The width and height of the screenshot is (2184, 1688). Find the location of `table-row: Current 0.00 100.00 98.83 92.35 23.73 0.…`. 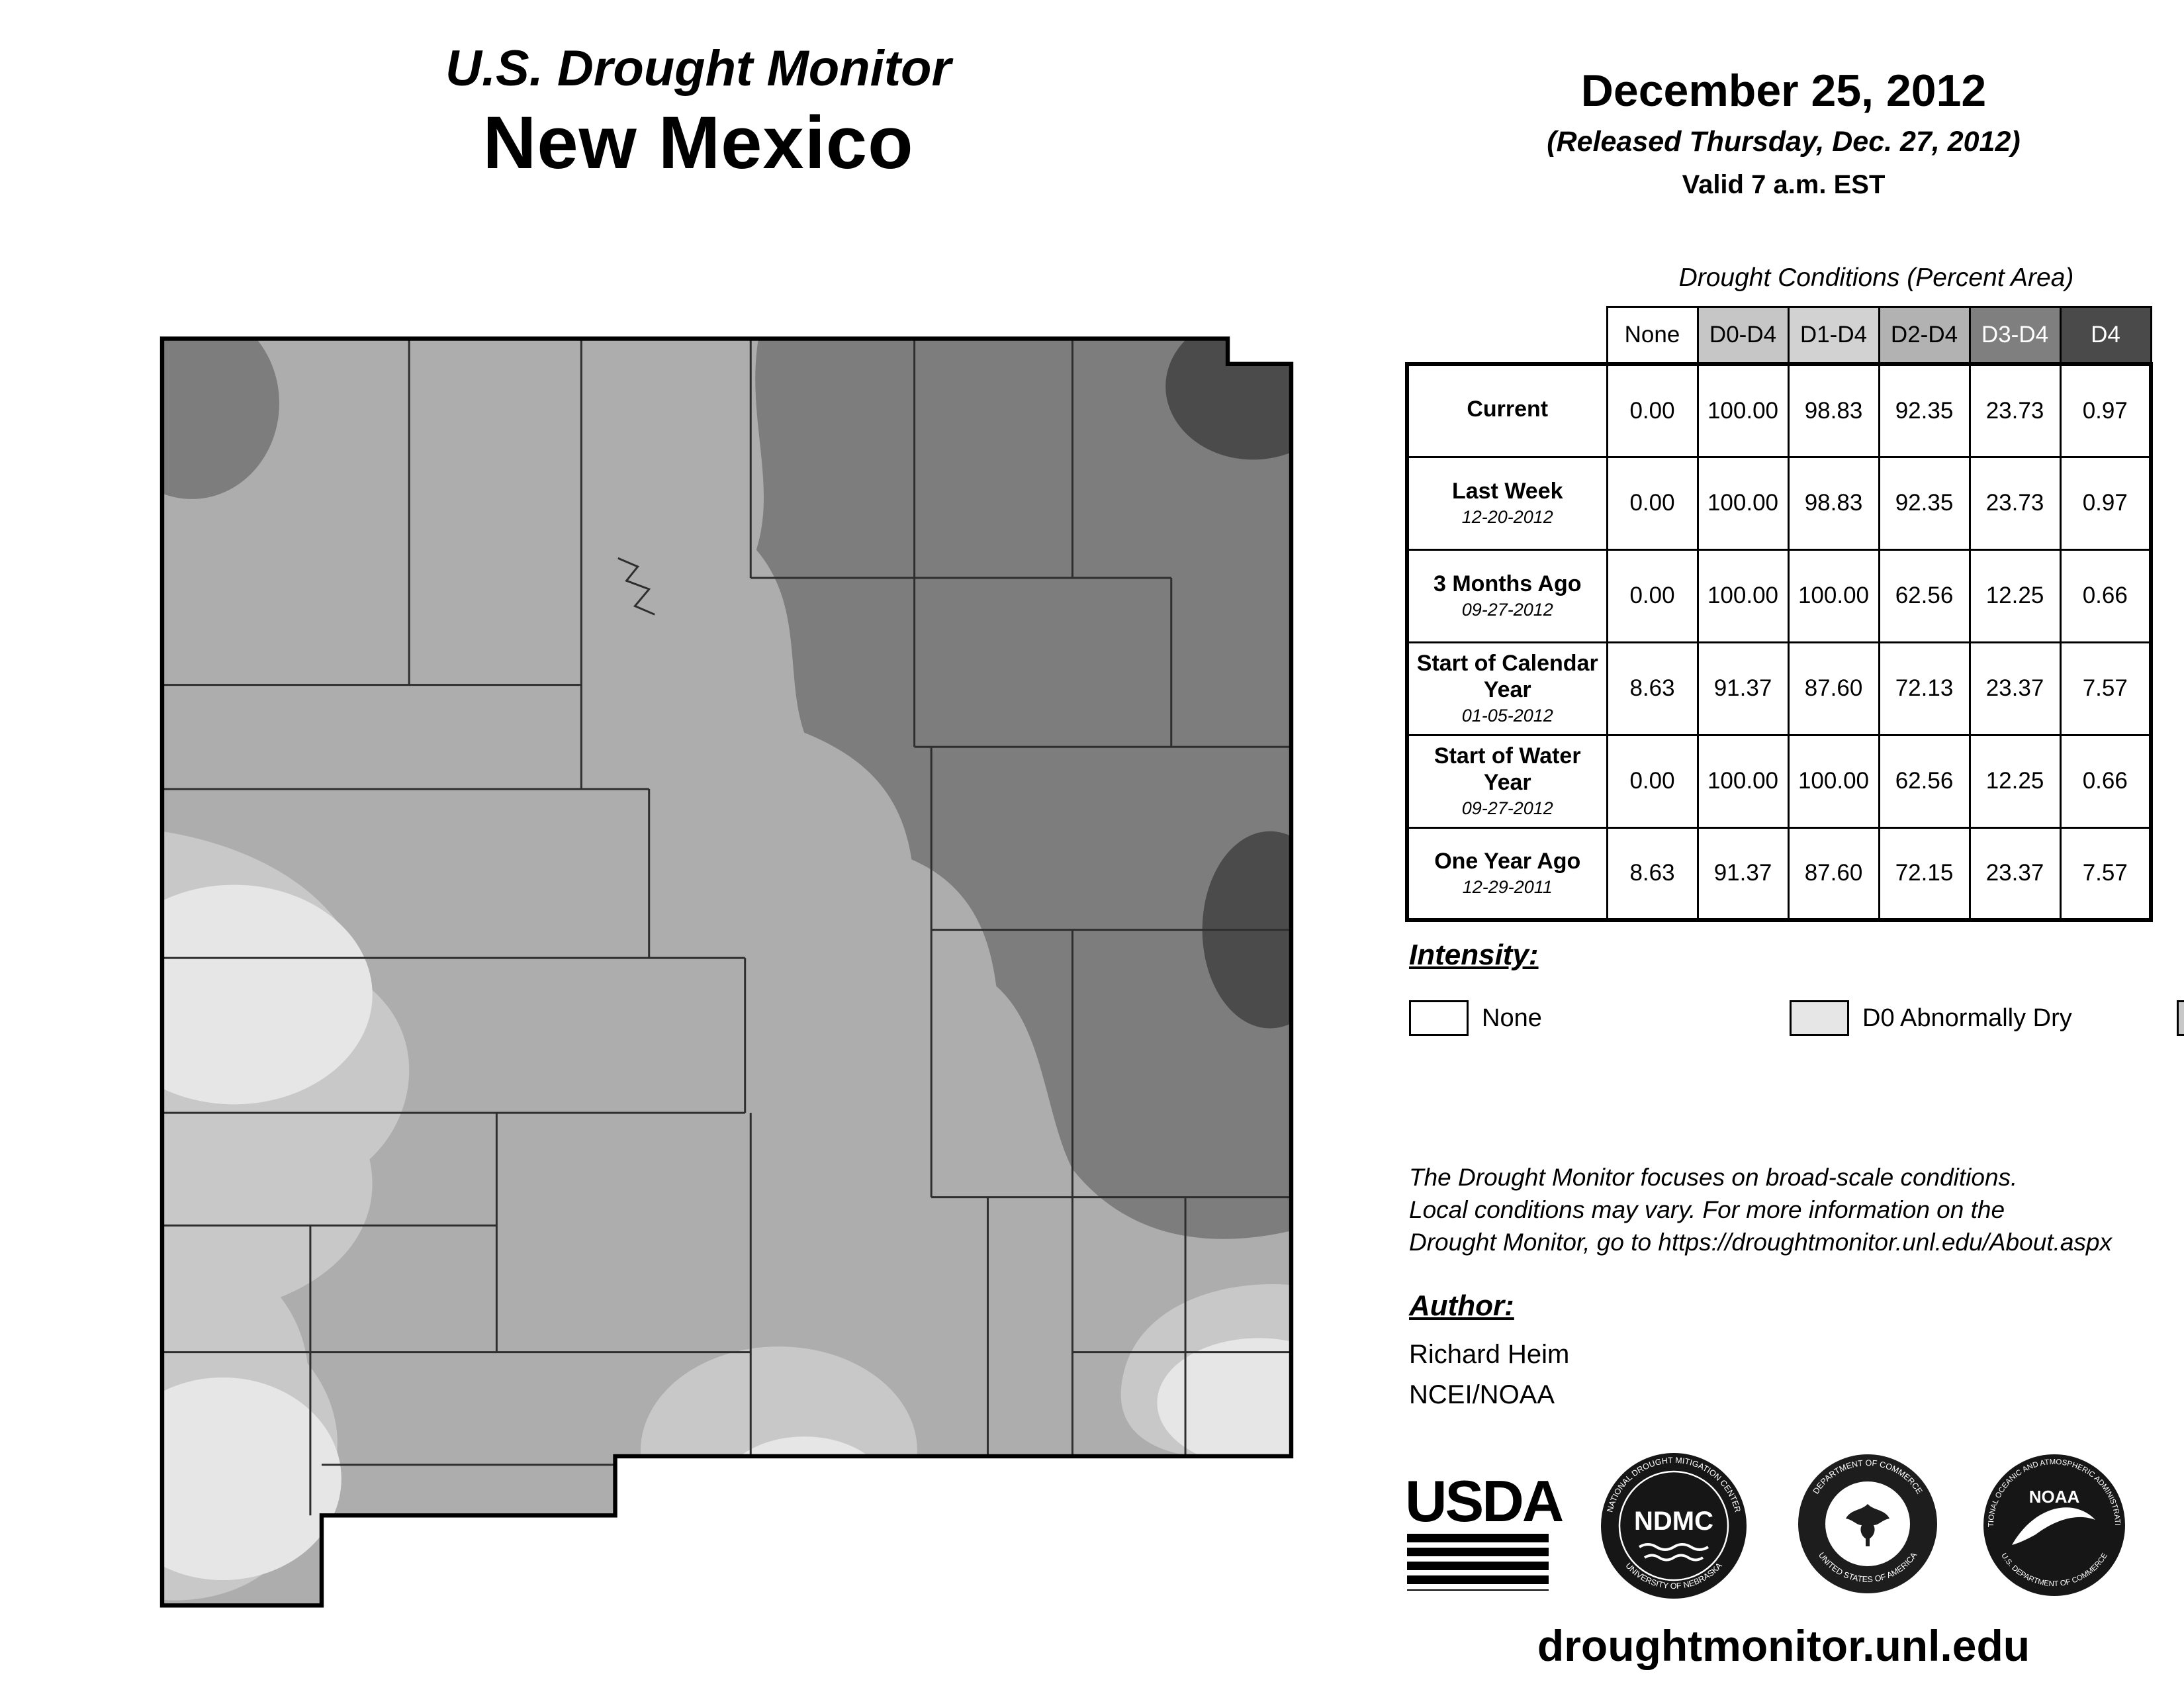

table-row: Current 0.00 100.00 98.83 92.35 23.73 0.… is located at coordinates (1779, 410).